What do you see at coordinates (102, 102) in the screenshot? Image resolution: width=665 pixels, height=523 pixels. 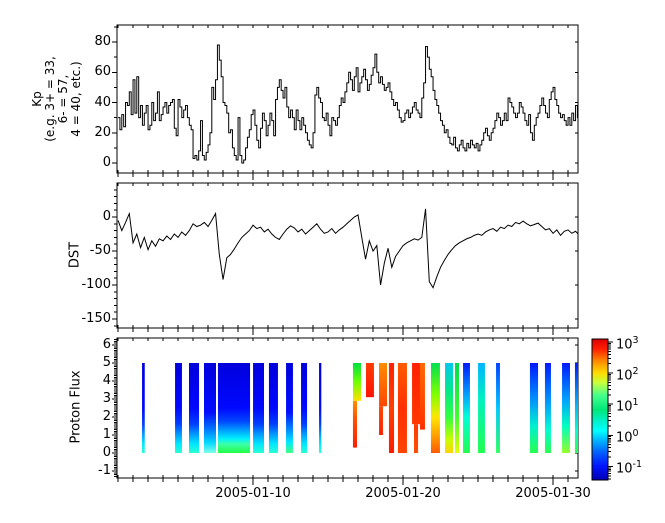 I see `kp-ytick-label: 40` at bounding box center [102, 102].